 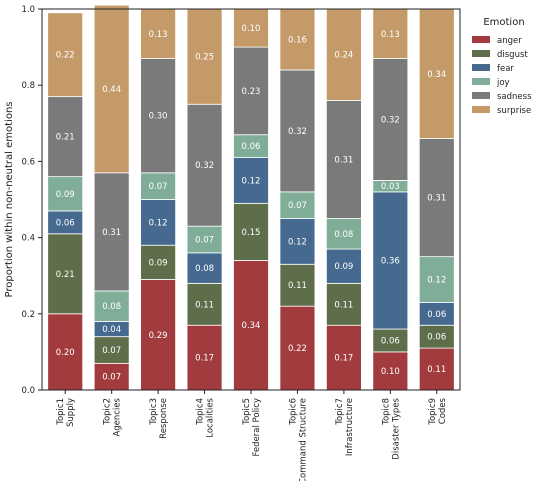 I want to click on data-label-joy: 0.09, so click(x=65, y=195).